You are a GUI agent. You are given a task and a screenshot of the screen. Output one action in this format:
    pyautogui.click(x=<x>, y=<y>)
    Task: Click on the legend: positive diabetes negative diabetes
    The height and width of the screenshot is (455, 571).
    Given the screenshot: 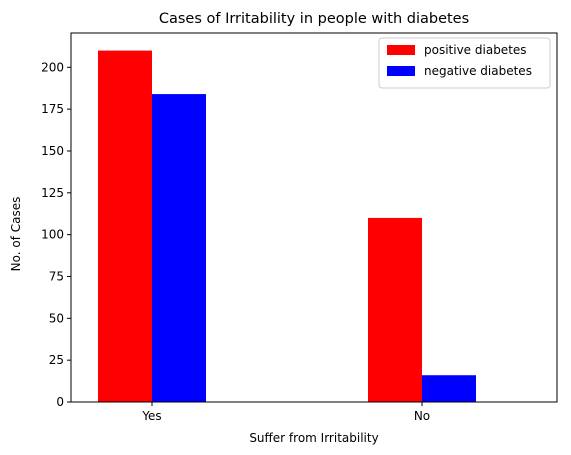 What is the action you would take?
    pyautogui.click(x=464, y=63)
    